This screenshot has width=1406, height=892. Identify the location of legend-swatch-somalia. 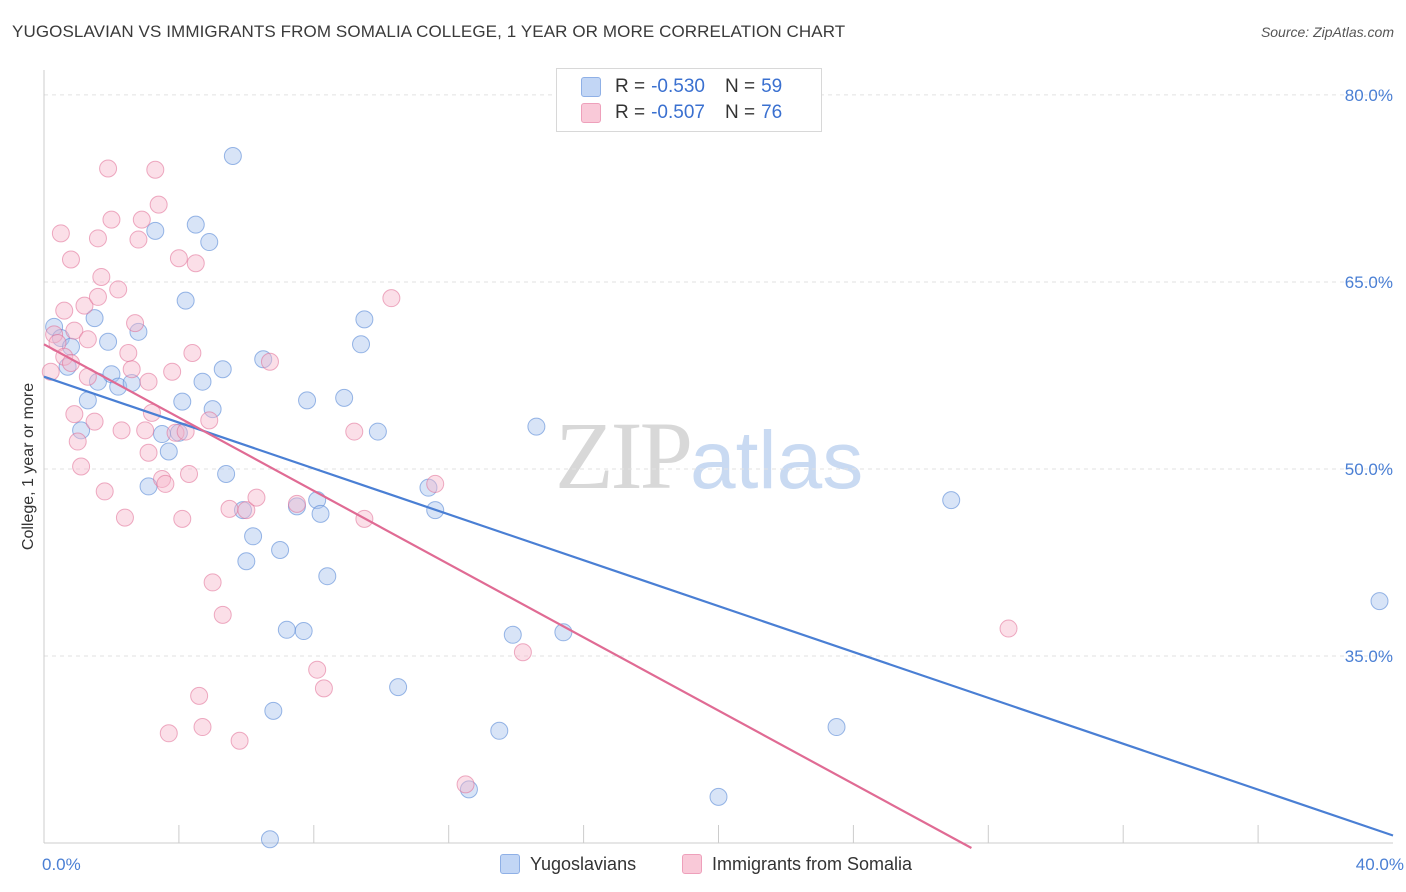
(591, 113).